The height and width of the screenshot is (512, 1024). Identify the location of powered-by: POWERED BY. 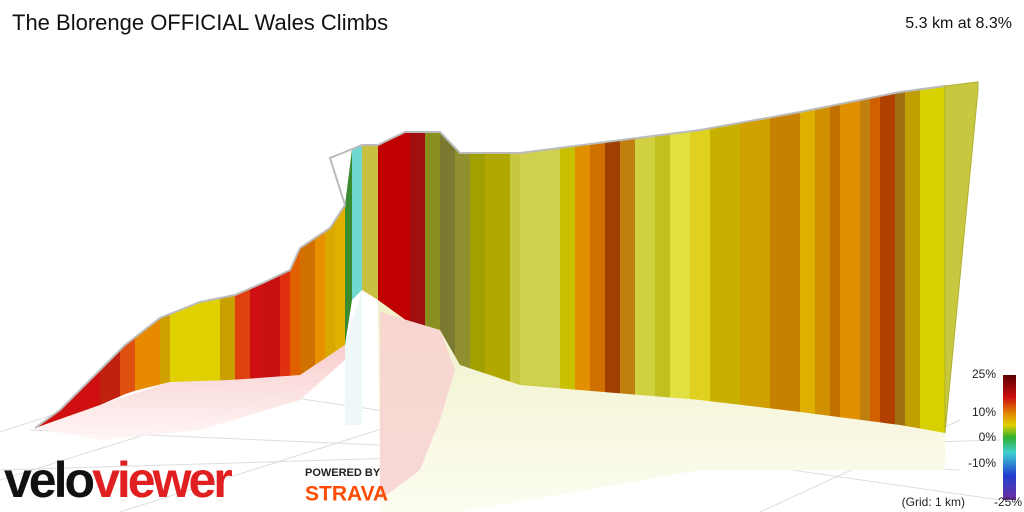
(343, 473).